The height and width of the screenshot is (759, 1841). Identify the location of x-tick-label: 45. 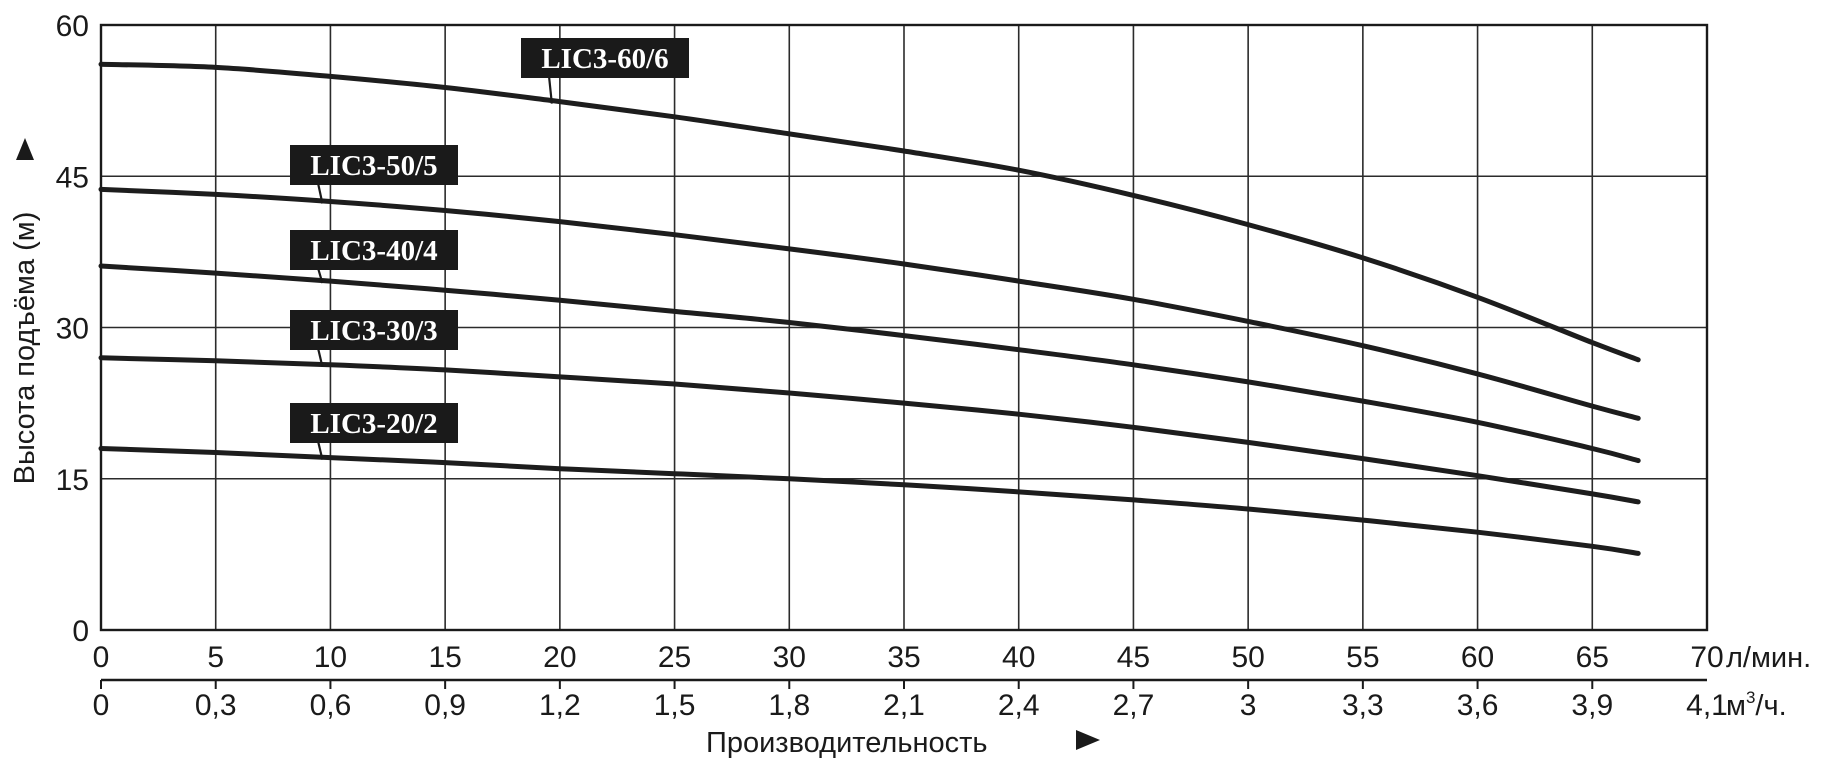
(1133, 657).